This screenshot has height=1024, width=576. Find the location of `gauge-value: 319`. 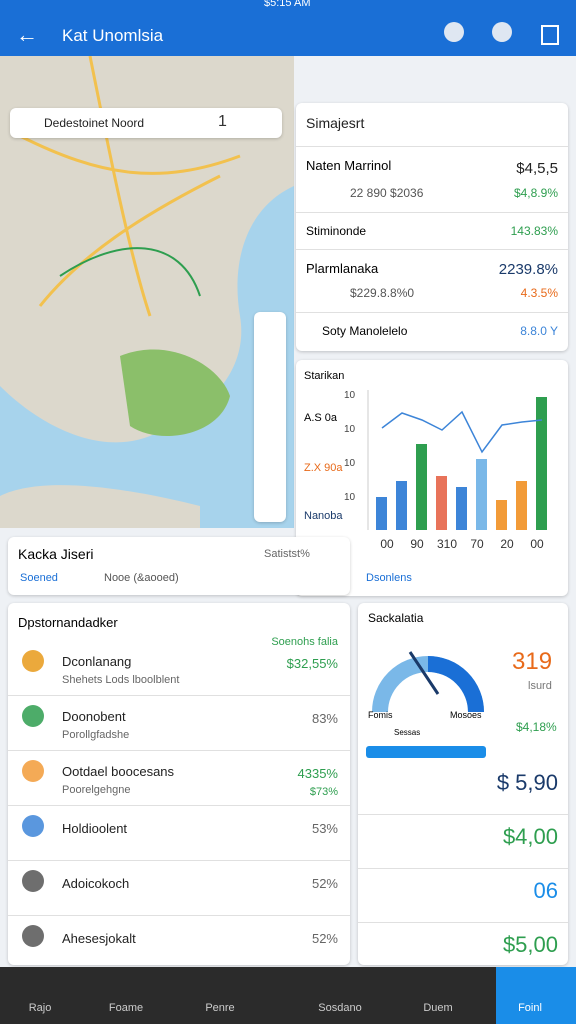

gauge-value: 319 is located at coordinates (532, 661).